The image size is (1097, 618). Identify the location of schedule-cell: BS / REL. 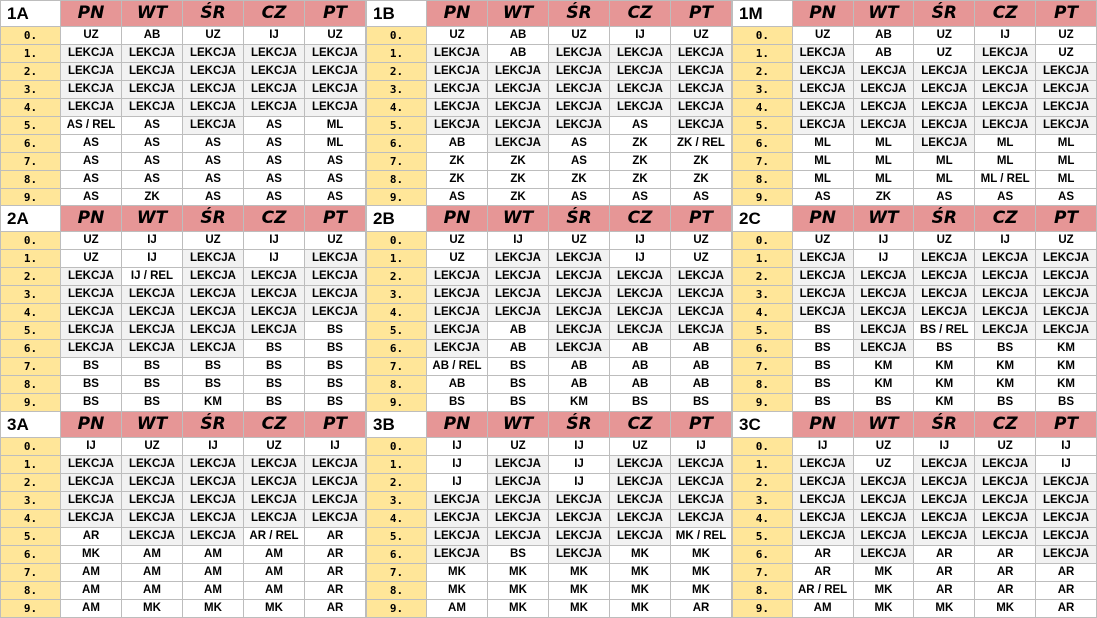
(944, 330).